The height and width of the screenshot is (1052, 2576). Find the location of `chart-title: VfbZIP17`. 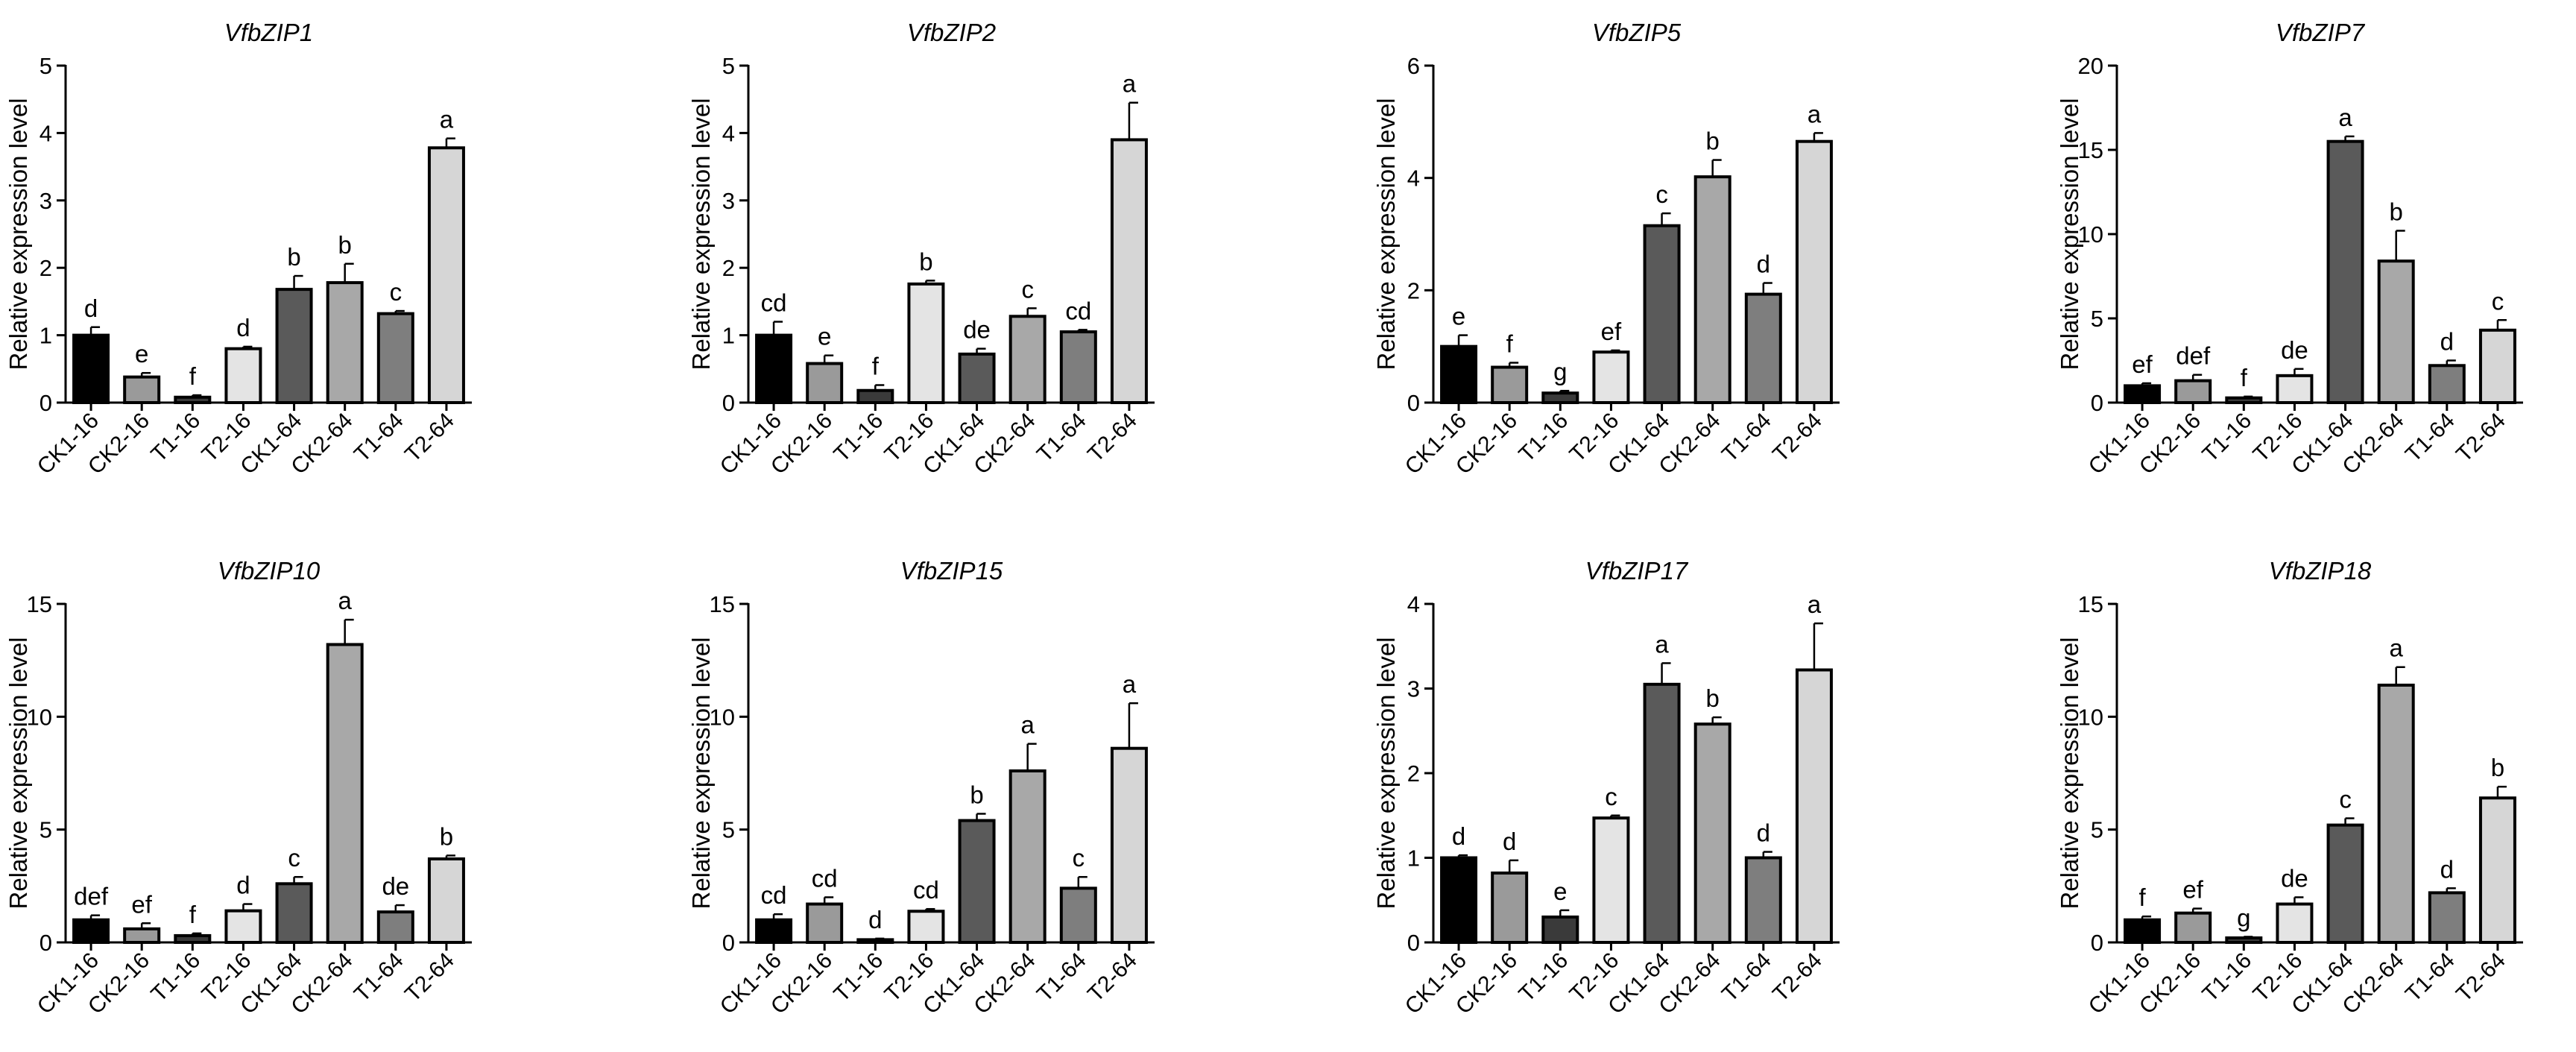

chart-title: VfbZIP17 is located at coordinates (1637, 571).